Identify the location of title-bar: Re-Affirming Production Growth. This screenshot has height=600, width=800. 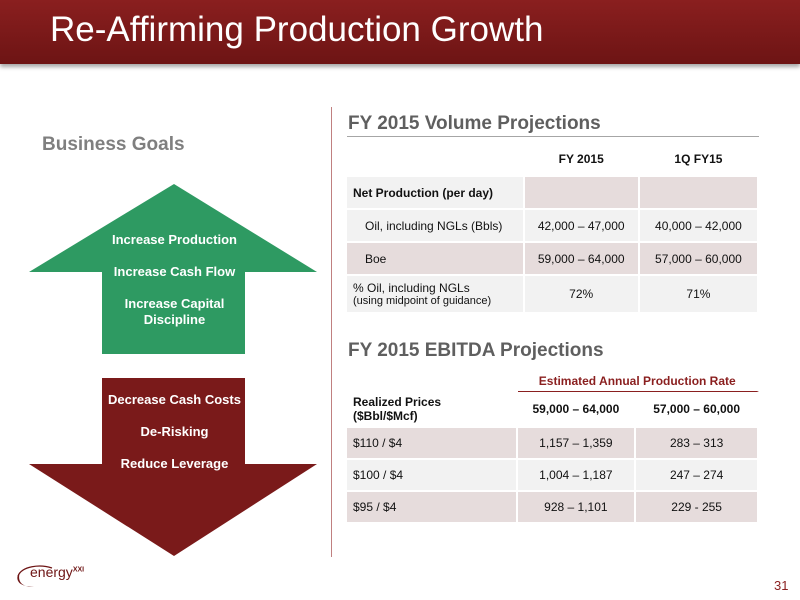
(400, 32).